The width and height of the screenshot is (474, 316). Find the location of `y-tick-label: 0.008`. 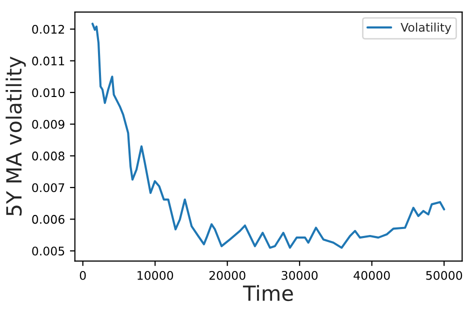

y-tick-label: 0.008 is located at coordinates (48, 156).